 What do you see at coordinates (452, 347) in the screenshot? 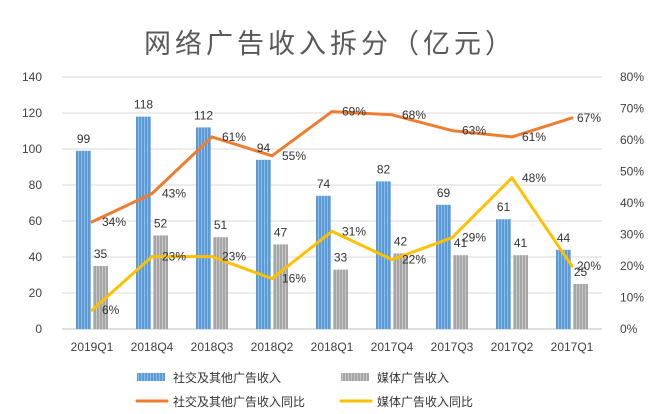
I see `x-tick-label: 2017Q3` at bounding box center [452, 347].